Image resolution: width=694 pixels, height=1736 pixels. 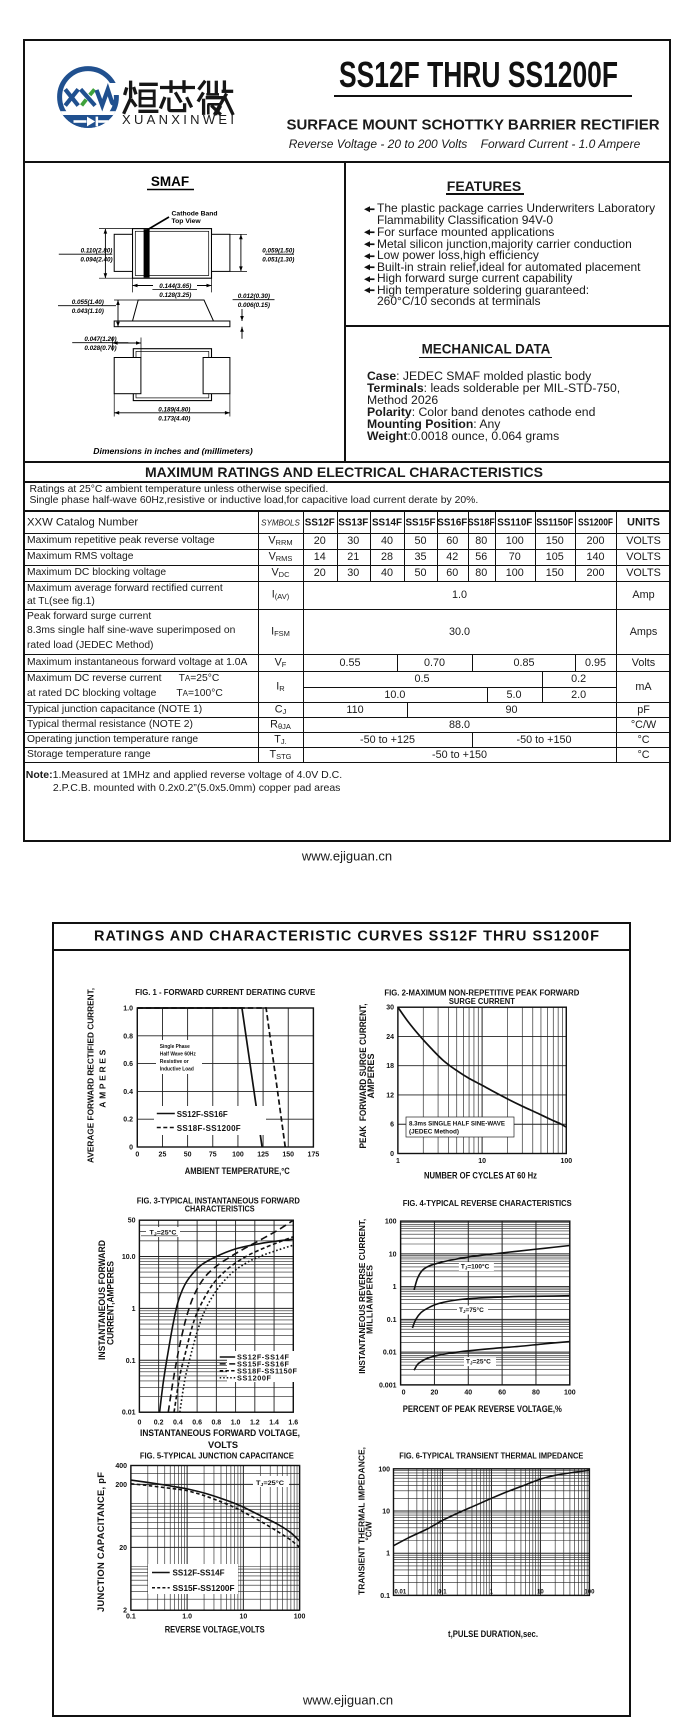 I want to click on svg-text:Dimensions in inches and (mill: Dimensions in inches and (millimeters), so click(x=173, y=451).